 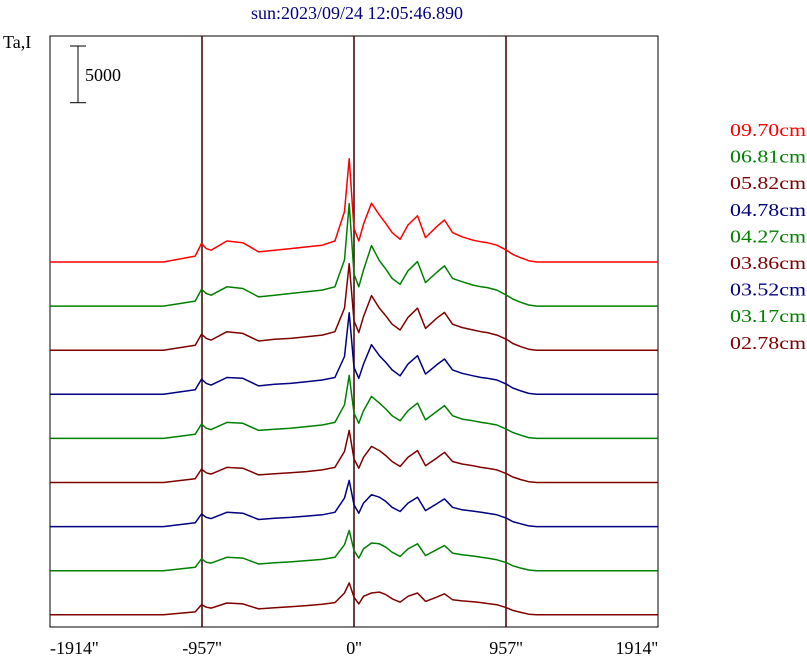 I want to click on legend-entry: 06.81cm, so click(x=768, y=157).